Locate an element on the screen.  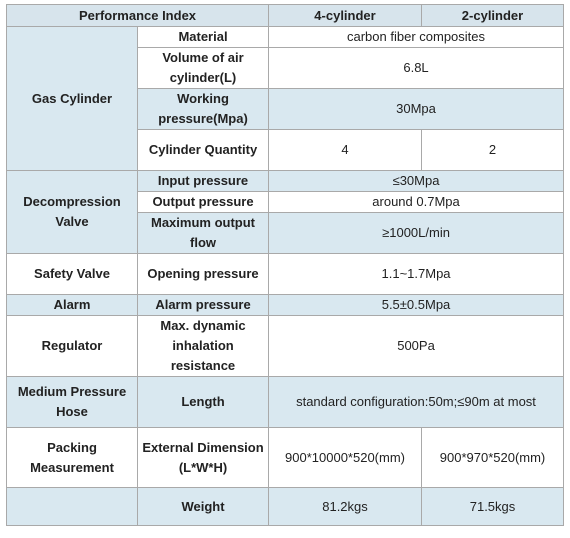
table-row: Alarm Alarm pressure 5.5±0.5Mpa is located at coordinates (285, 305).